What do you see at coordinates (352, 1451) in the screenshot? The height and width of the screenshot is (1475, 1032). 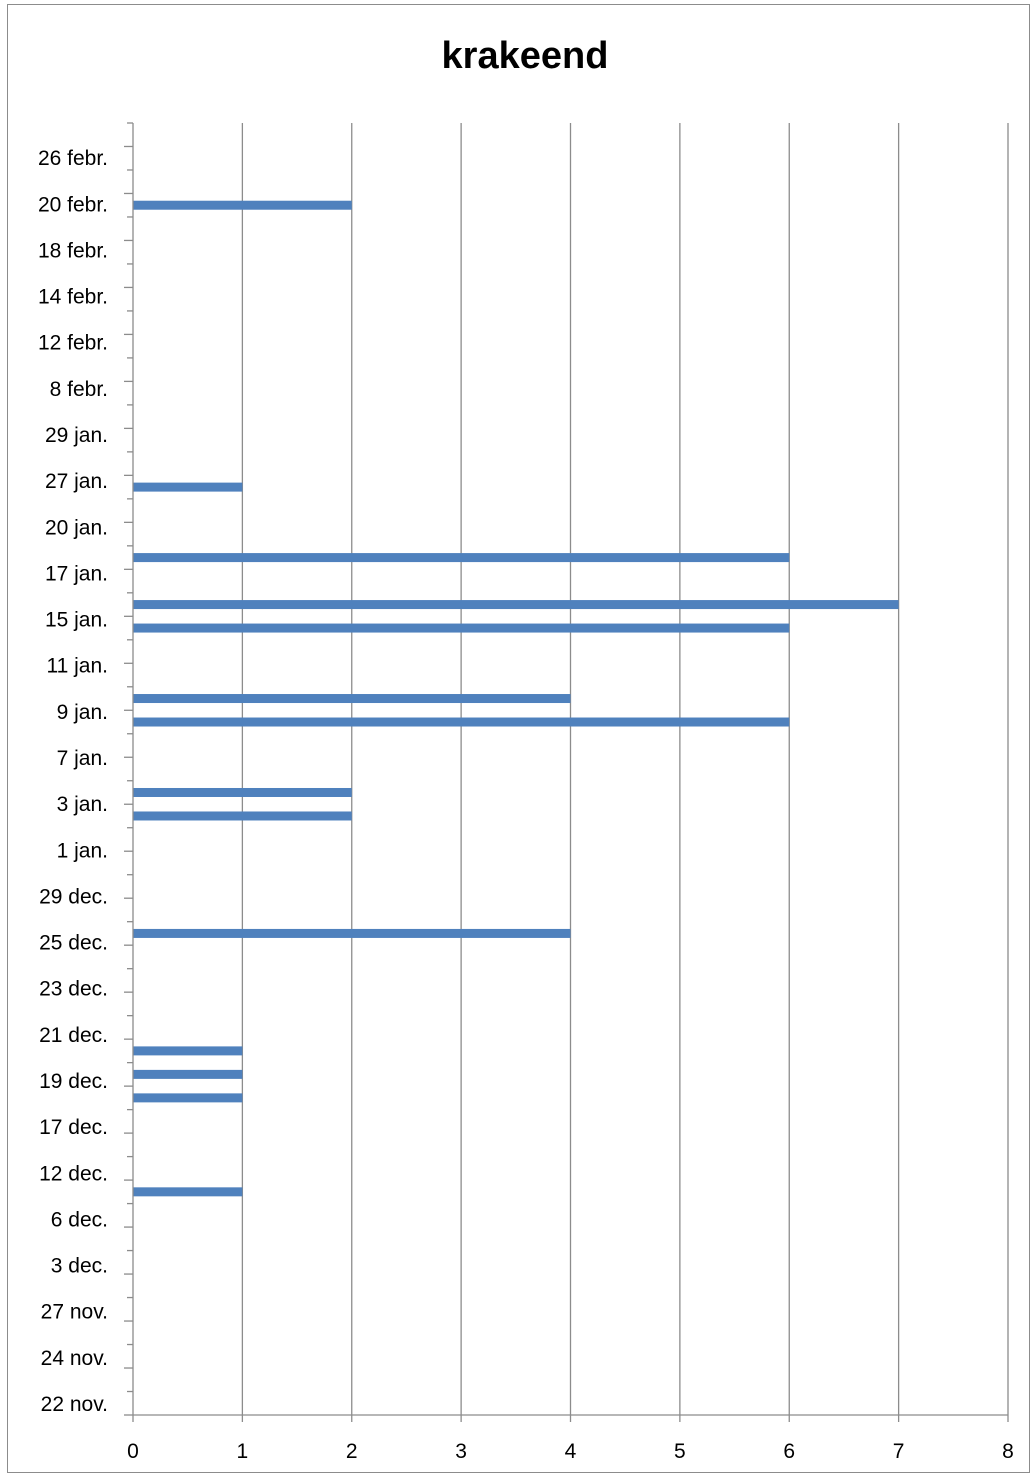 I see `x-tick-label: 2` at bounding box center [352, 1451].